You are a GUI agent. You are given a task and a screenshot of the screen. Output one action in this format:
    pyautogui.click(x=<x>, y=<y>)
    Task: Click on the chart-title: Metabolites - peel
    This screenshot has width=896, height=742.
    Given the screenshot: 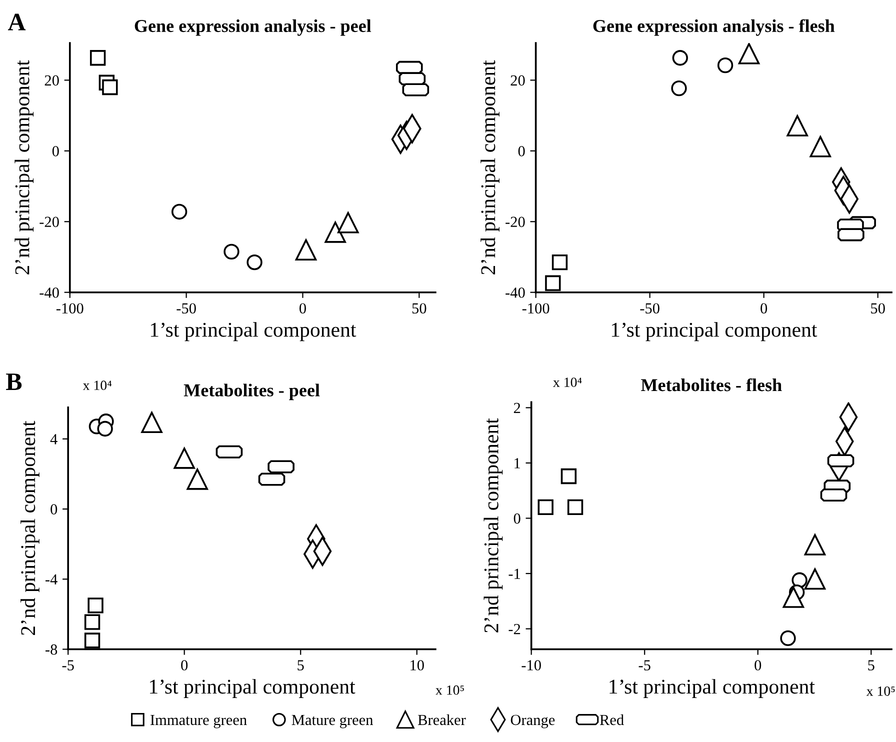 What is the action you would take?
    pyautogui.click(x=252, y=392)
    